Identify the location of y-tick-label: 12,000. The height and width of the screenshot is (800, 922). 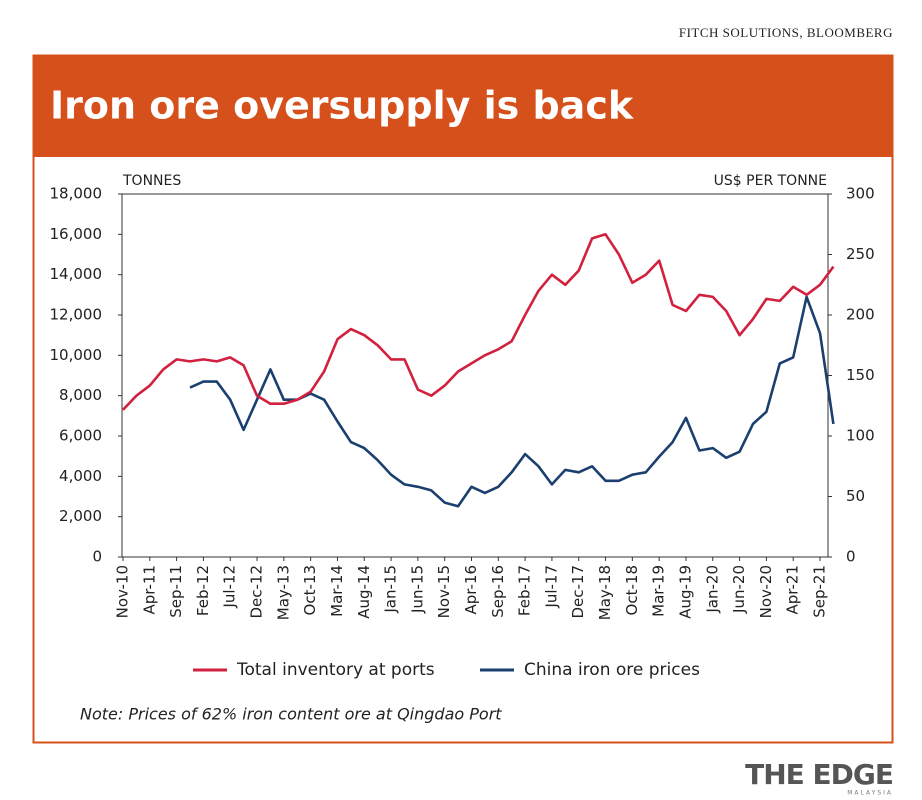
(76, 315).